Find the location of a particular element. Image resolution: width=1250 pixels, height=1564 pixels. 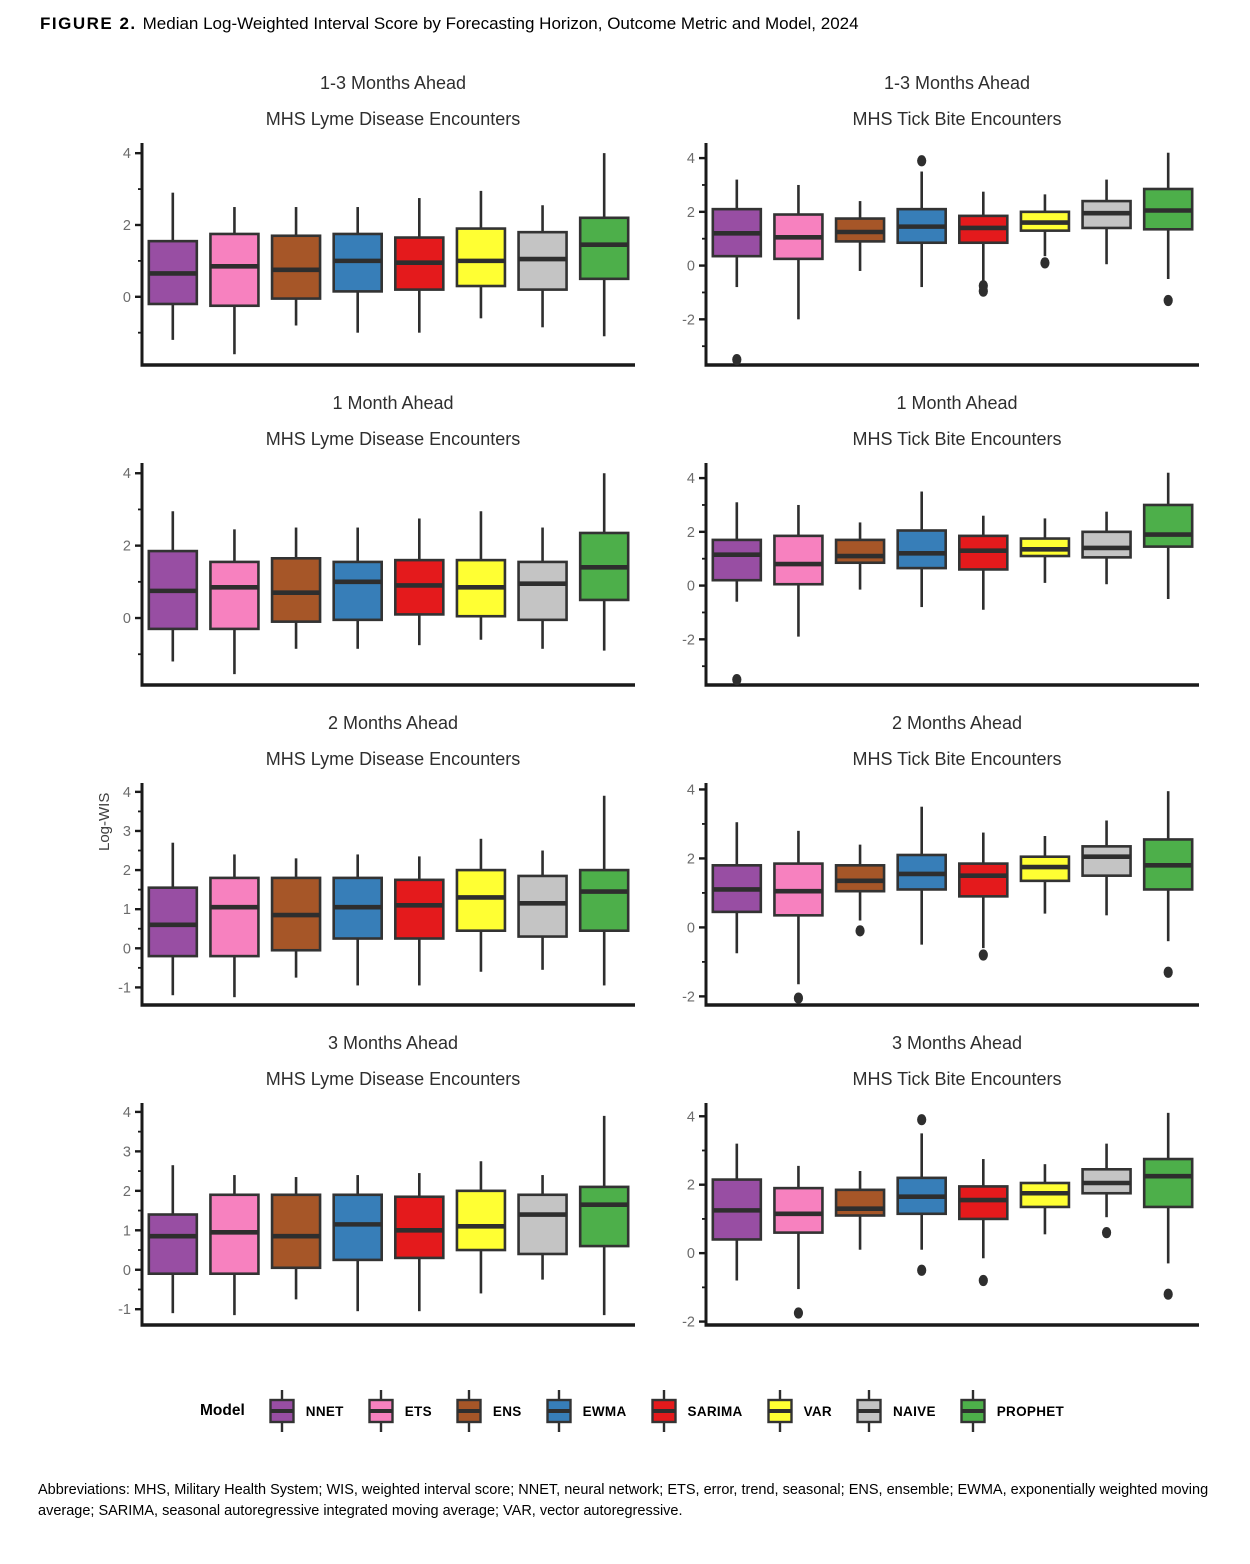

panel-horizon-title: 2 Months Ahead is located at coordinates (393, 723).